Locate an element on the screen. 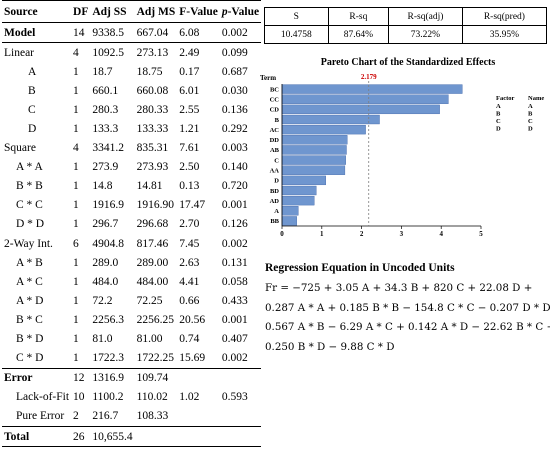 The image size is (550, 453). anova-cell-p-value: 0.687 is located at coordinates (234, 71).